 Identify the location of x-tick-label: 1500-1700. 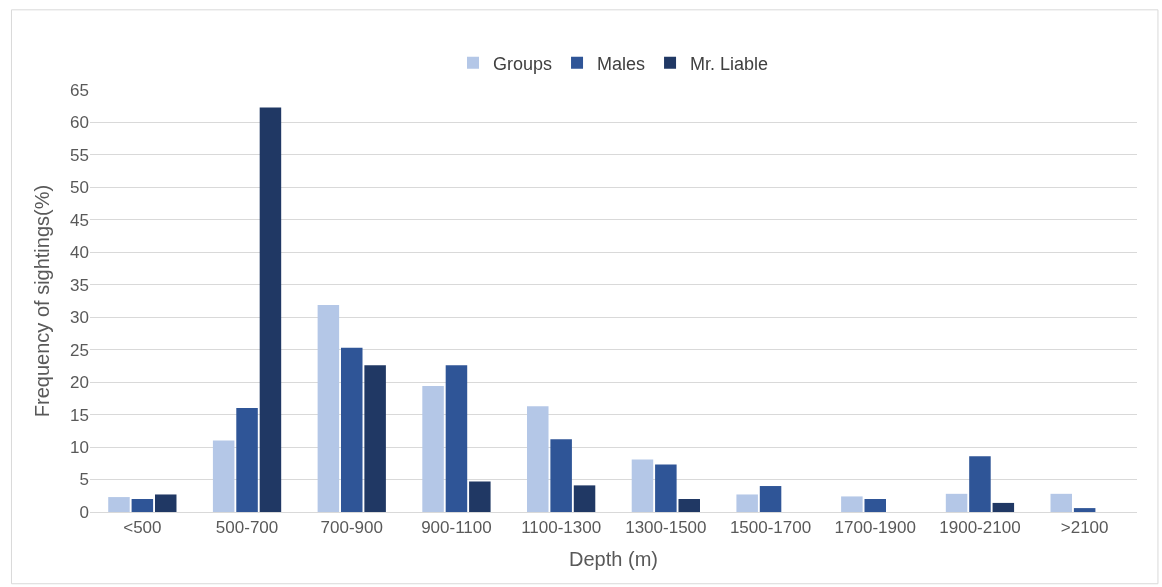
(770, 528).